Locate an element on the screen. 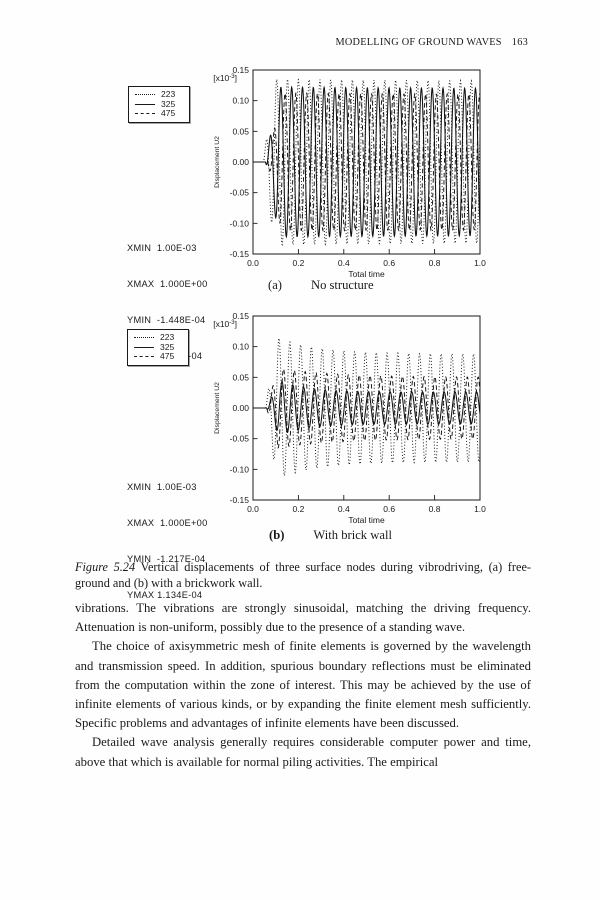 Image resolution: width=600 pixels, height=900 pixels. chart-b-legend: 223 325 475 is located at coordinates (158, 347).